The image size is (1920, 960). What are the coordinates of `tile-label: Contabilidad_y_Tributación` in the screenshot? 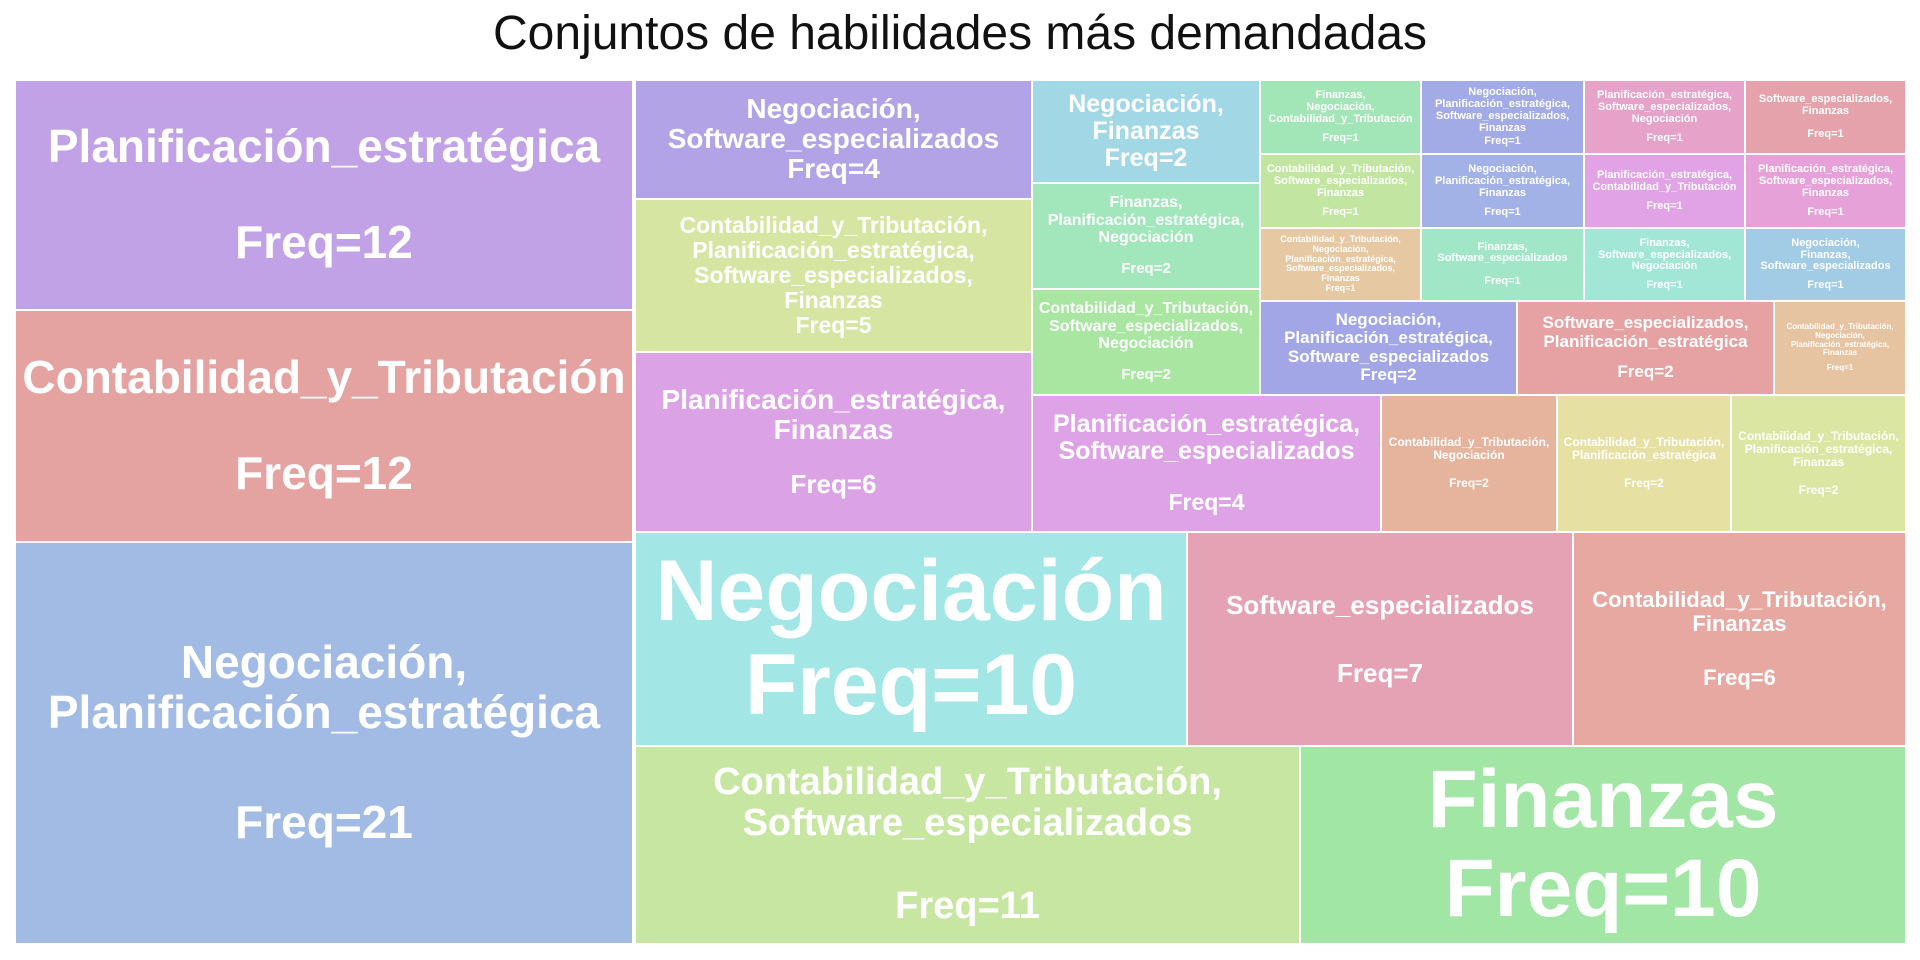 It's located at (324, 377).